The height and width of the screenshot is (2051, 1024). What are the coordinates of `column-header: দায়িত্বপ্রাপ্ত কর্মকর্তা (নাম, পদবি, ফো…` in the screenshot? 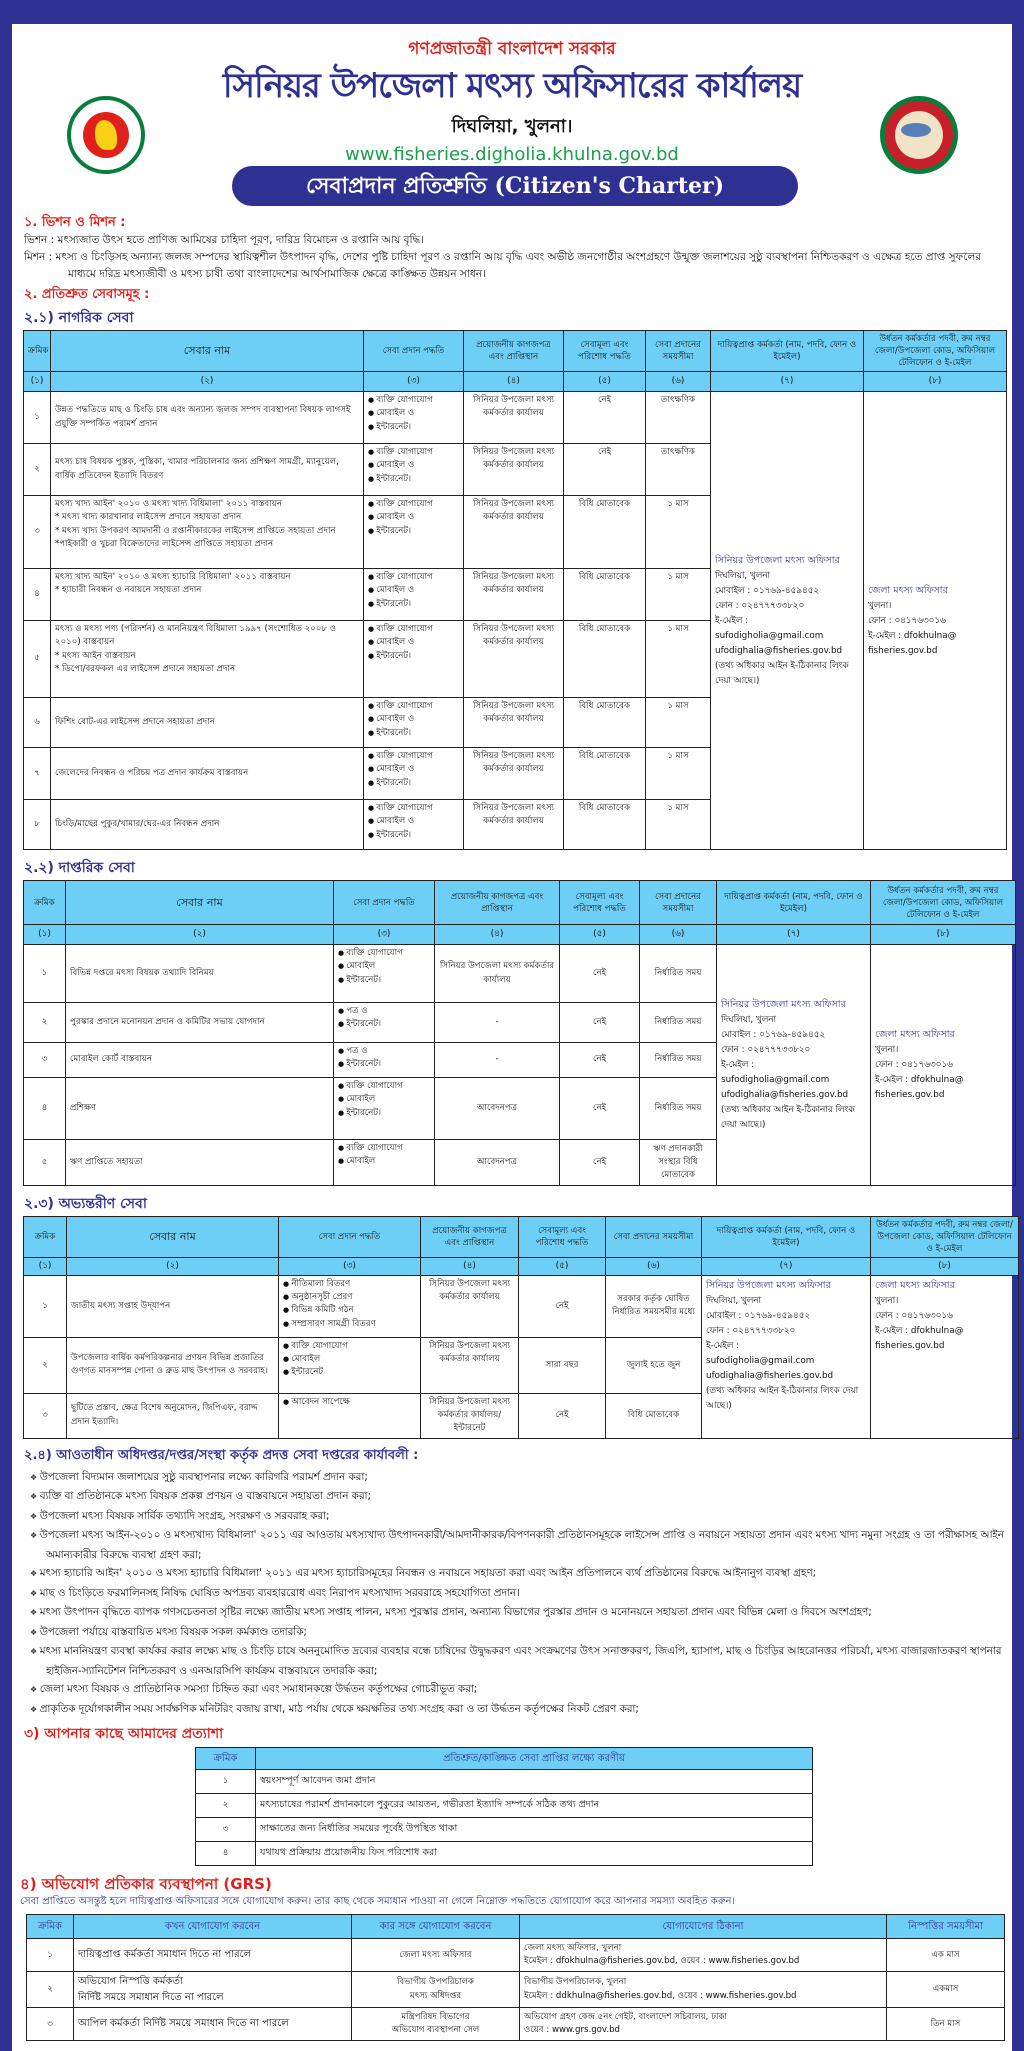 It's located at (793, 903).